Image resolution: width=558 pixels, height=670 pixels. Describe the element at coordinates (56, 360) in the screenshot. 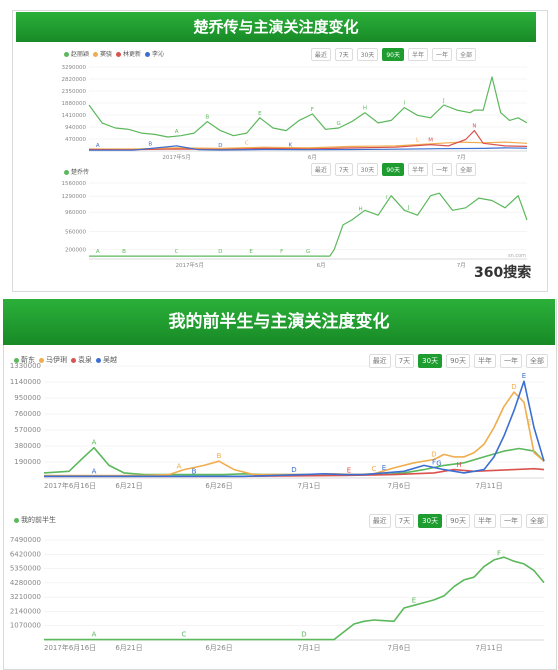

I see `legend-label: 马伊琍` at that location.